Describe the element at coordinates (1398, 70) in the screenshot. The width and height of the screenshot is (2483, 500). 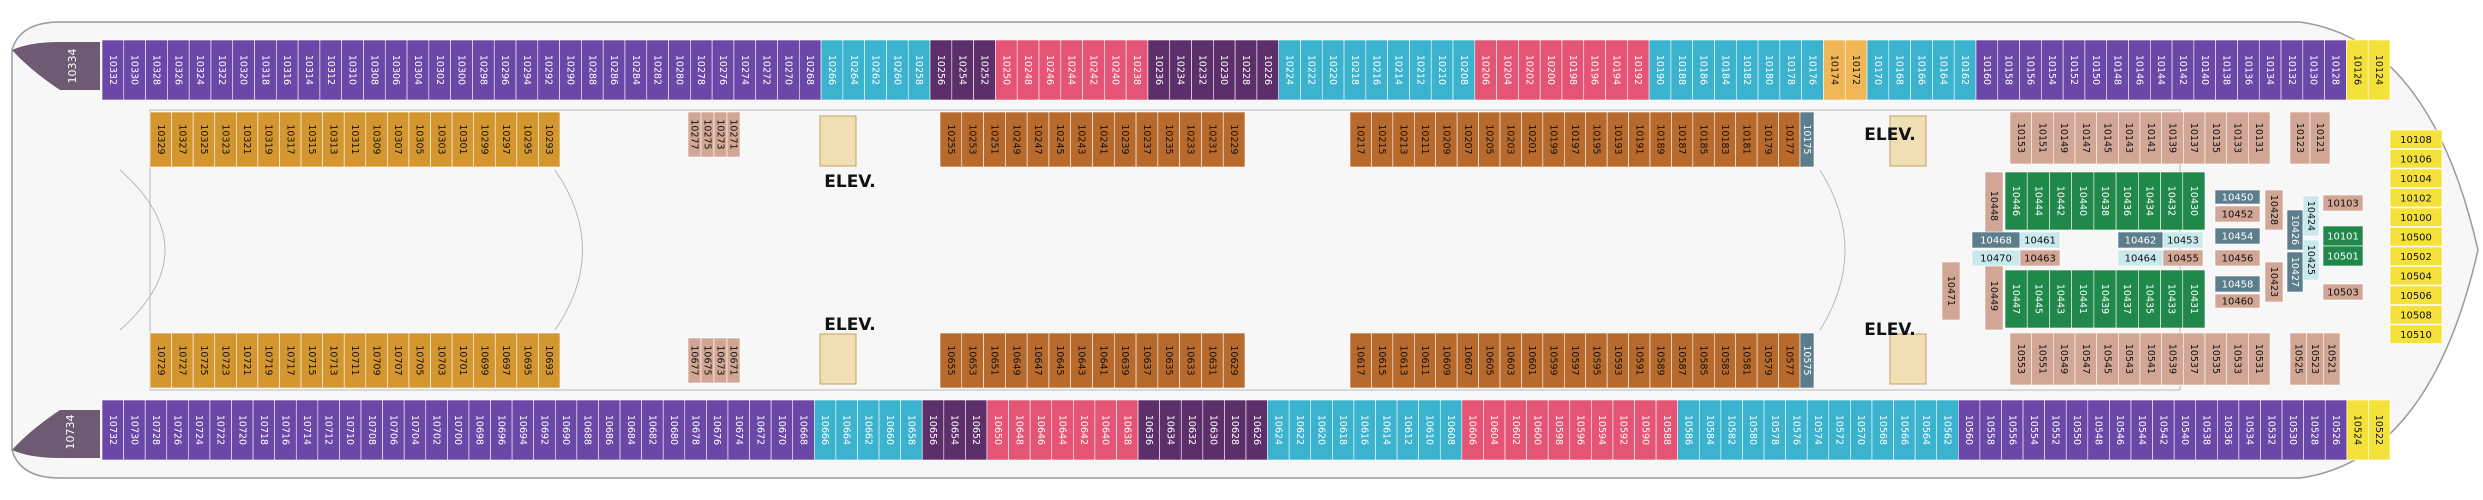
I see `cabin-top-row: 10214` at that location.